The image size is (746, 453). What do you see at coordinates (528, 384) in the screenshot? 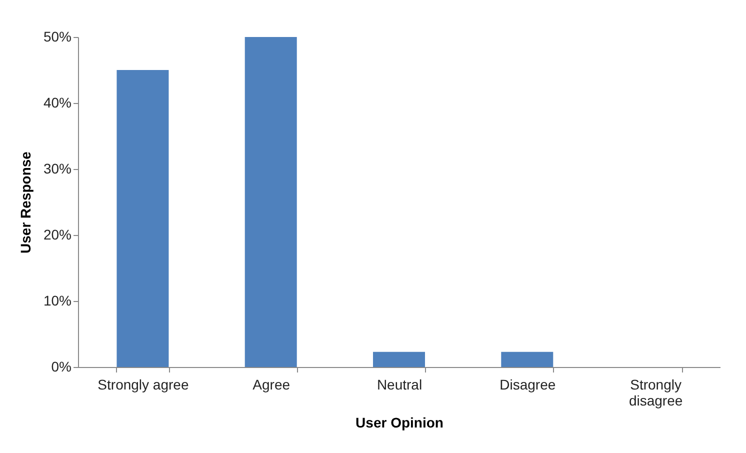
I see `x-tick-label: Disagree` at bounding box center [528, 384].